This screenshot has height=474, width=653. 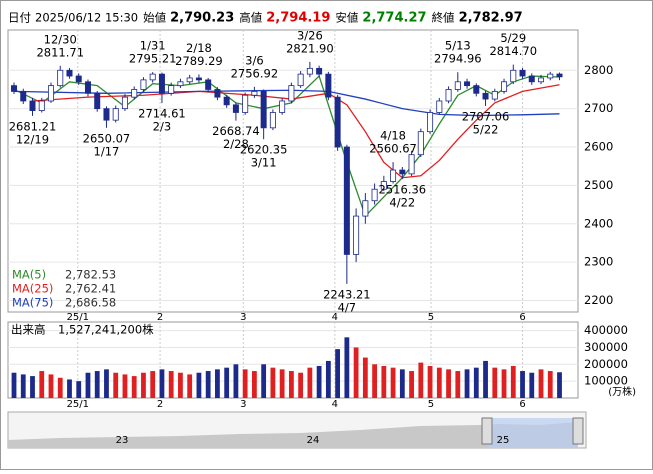 What do you see at coordinates (598, 262) in the screenshot?
I see `y-tick-label: 2300` at bounding box center [598, 262].